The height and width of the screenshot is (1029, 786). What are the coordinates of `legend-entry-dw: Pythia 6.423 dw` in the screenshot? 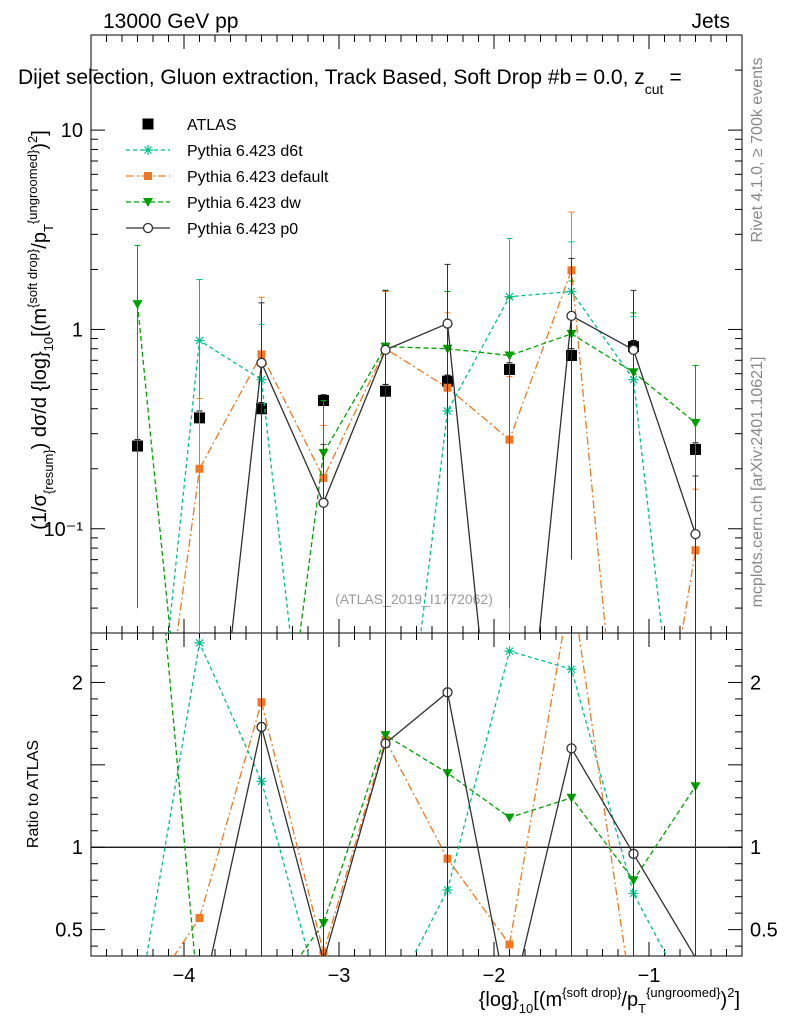 It's located at (213, 203).